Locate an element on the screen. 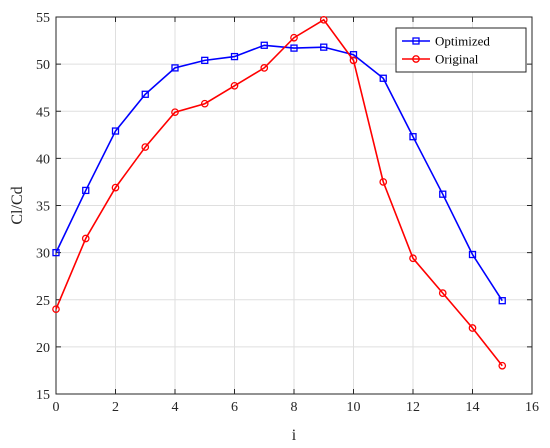  y-tick-label: 40 is located at coordinates (43, 159).